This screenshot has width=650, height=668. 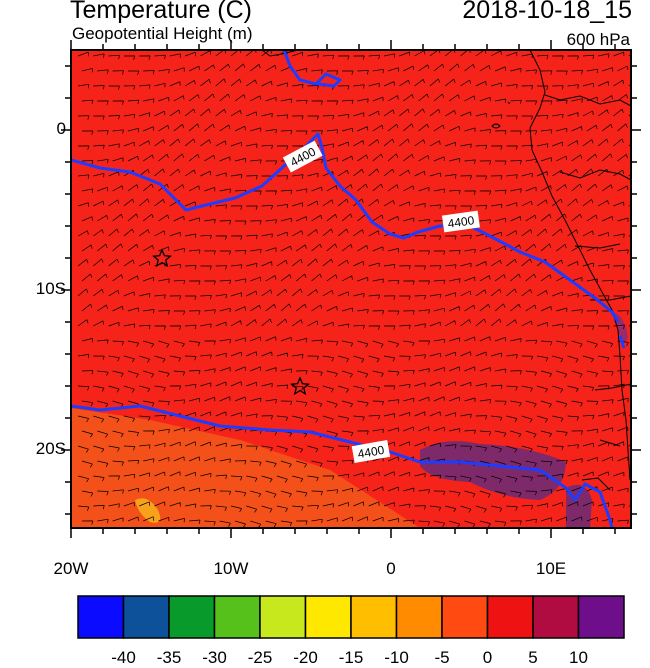 I want to click on colorbar-label: 0, so click(x=487, y=657).